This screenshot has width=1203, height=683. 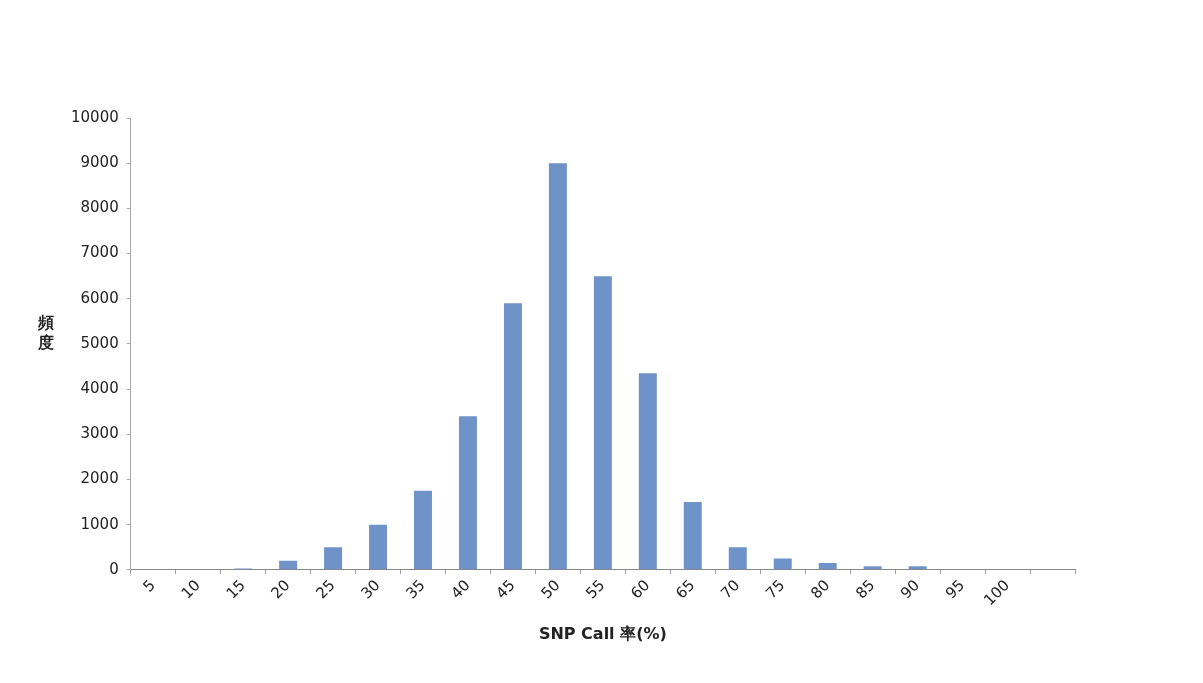 What do you see at coordinates (595, 589) in the screenshot?
I see `x-tick-label: 55` at bounding box center [595, 589].